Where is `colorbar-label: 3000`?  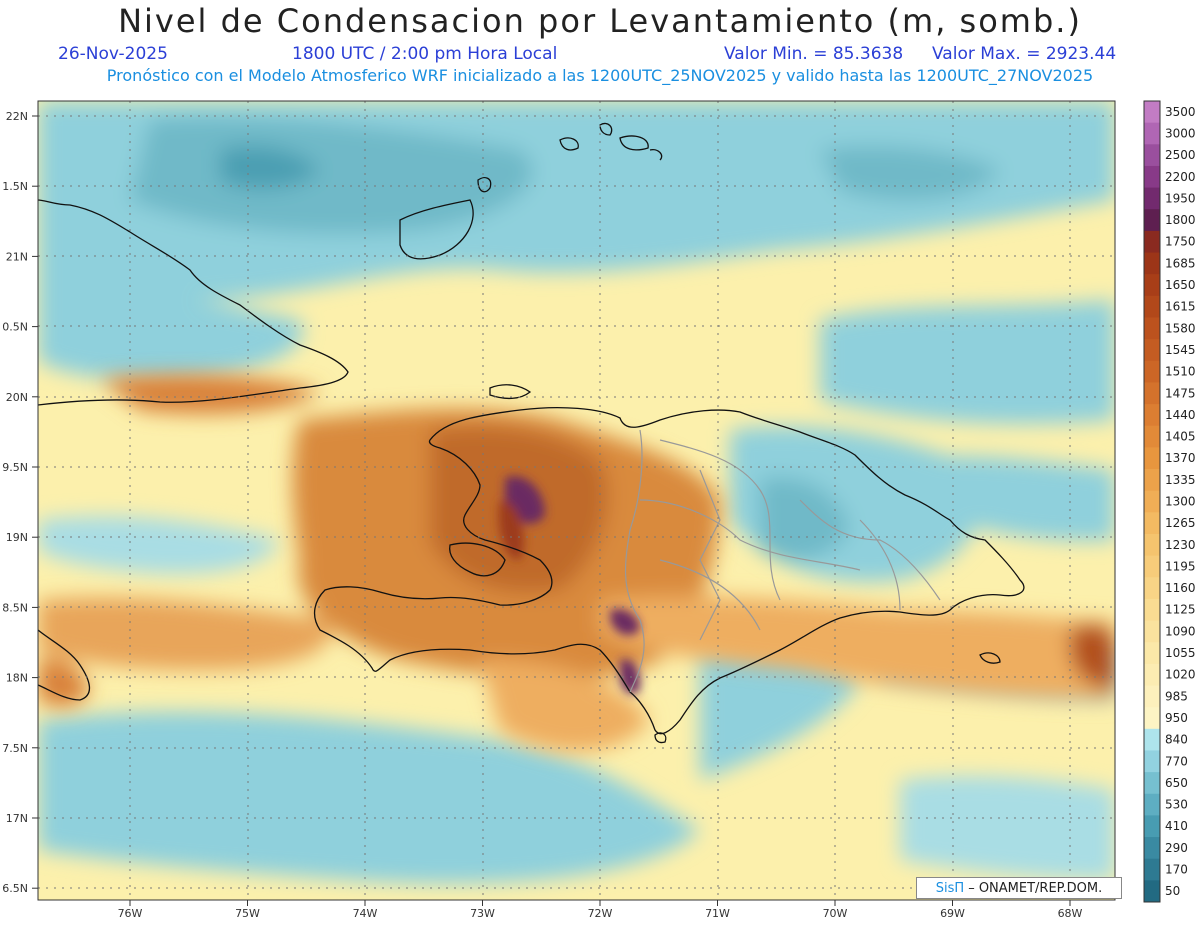 colorbar-label: 3000 is located at coordinates (1180, 133).